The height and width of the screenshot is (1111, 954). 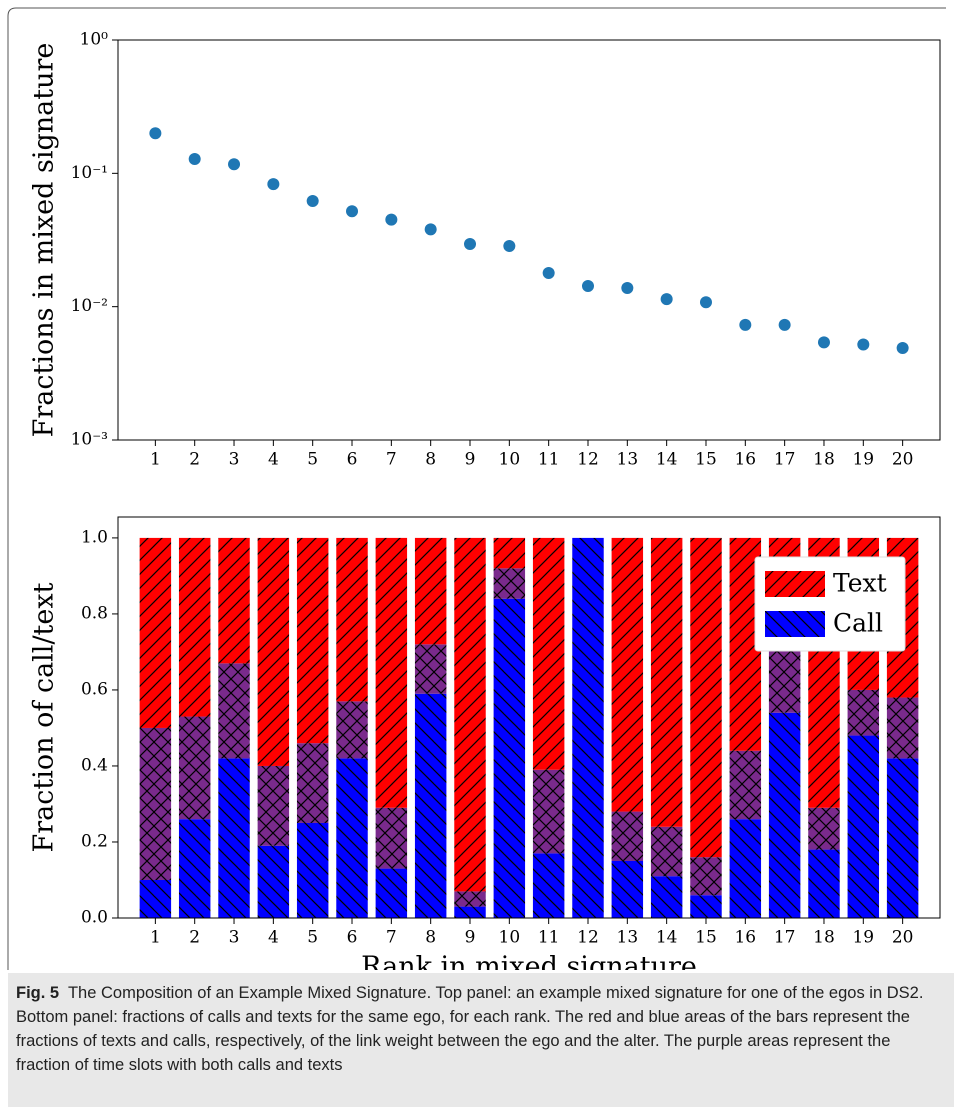 What do you see at coordinates (234, 460) in the screenshot?
I see `x-tick-label: 3` at bounding box center [234, 460].